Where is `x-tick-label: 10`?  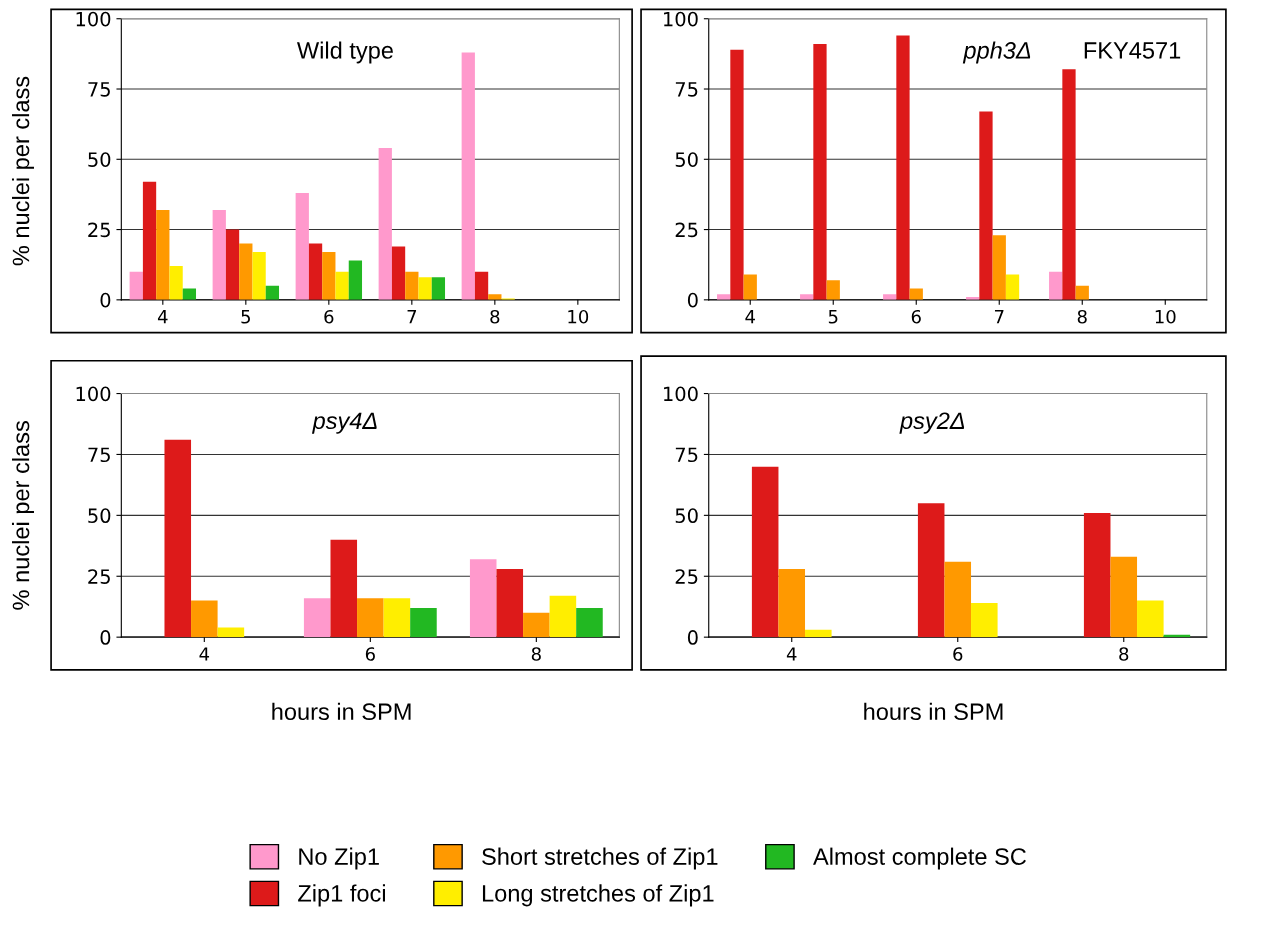 x-tick-label: 10 is located at coordinates (578, 316).